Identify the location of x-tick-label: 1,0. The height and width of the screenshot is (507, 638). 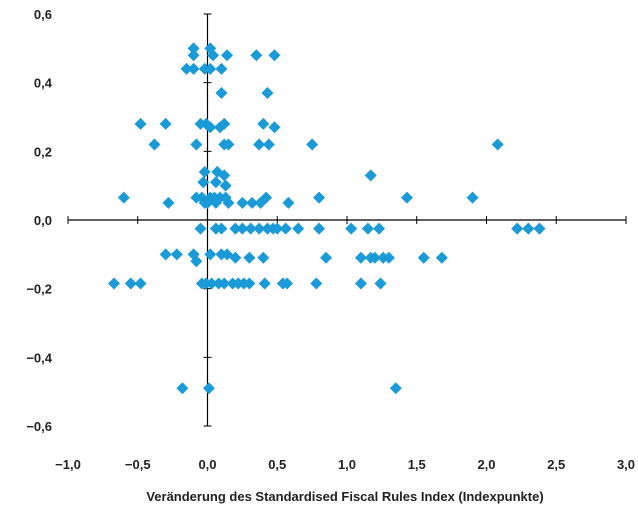
(347, 464).